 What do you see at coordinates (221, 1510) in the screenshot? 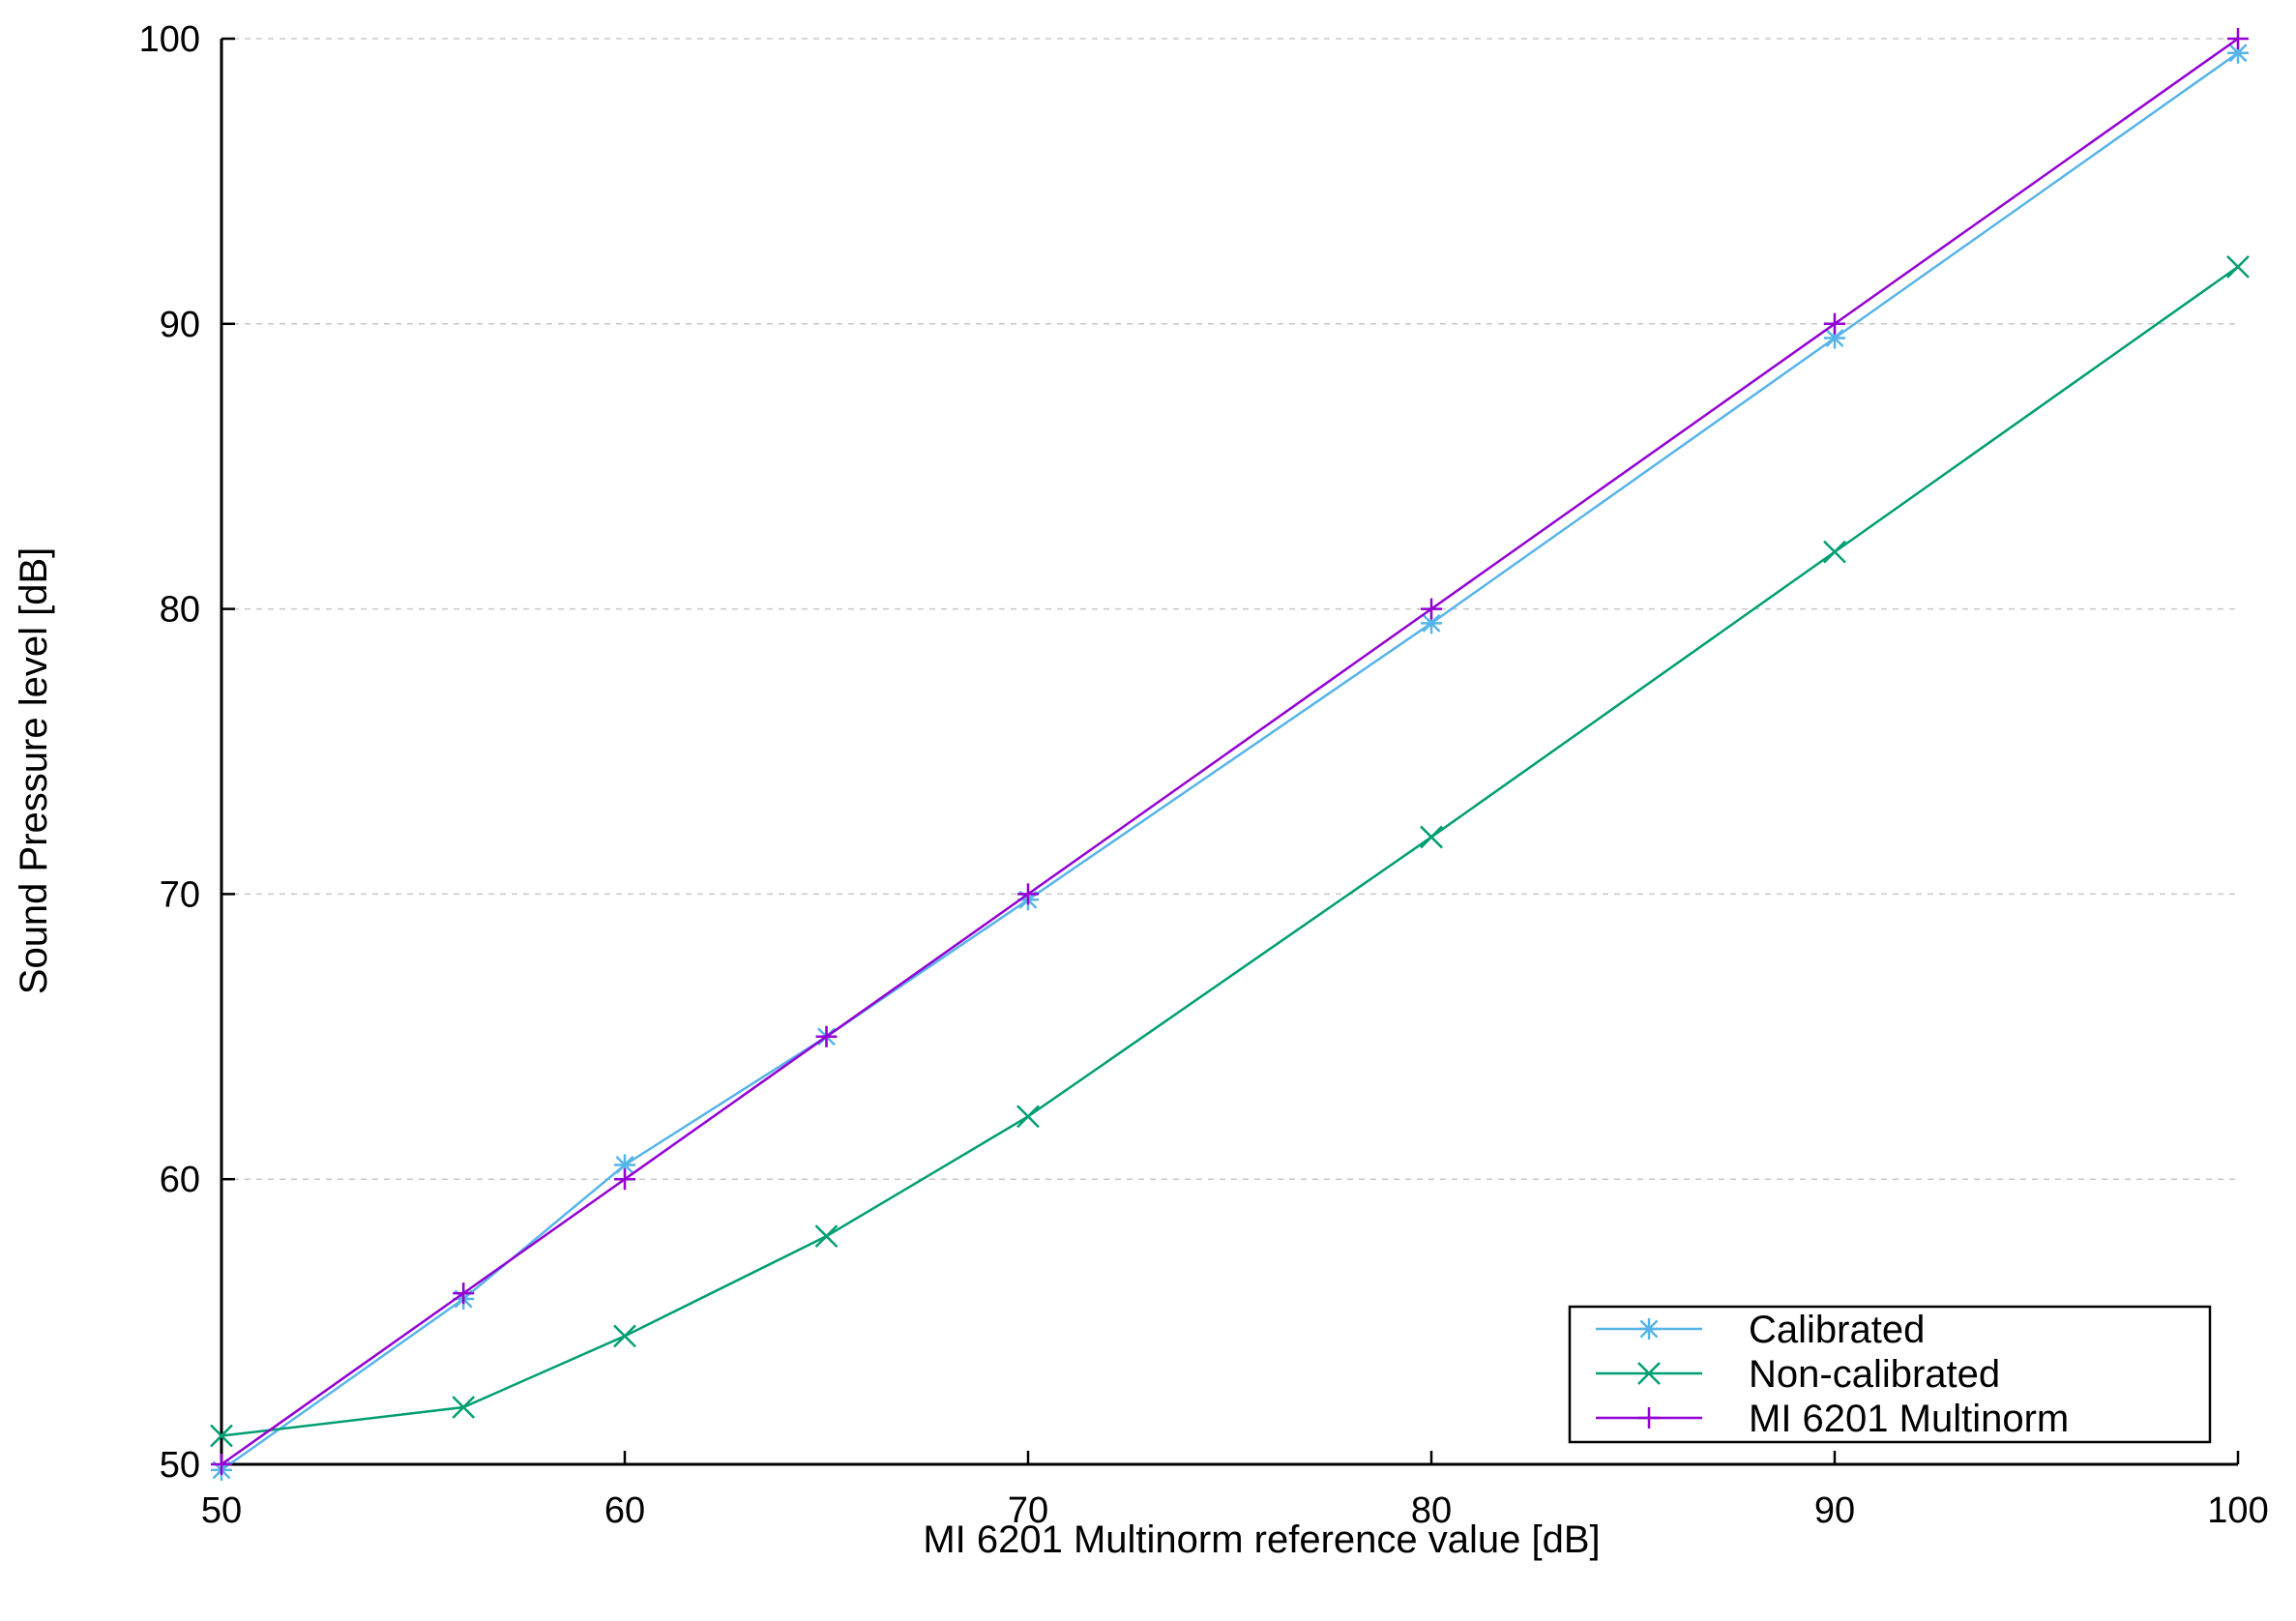
I see `x-tick-label: 50` at bounding box center [221, 1510].